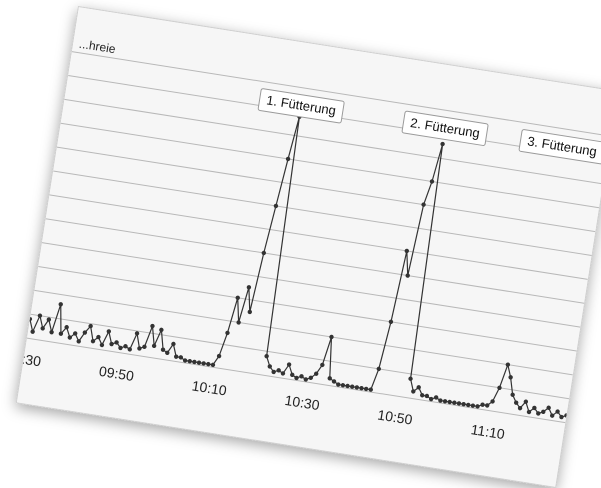 The height and width of the screenshot is (488, 601). I want to click on x-tick-label: 10:30, so click(302, 402).